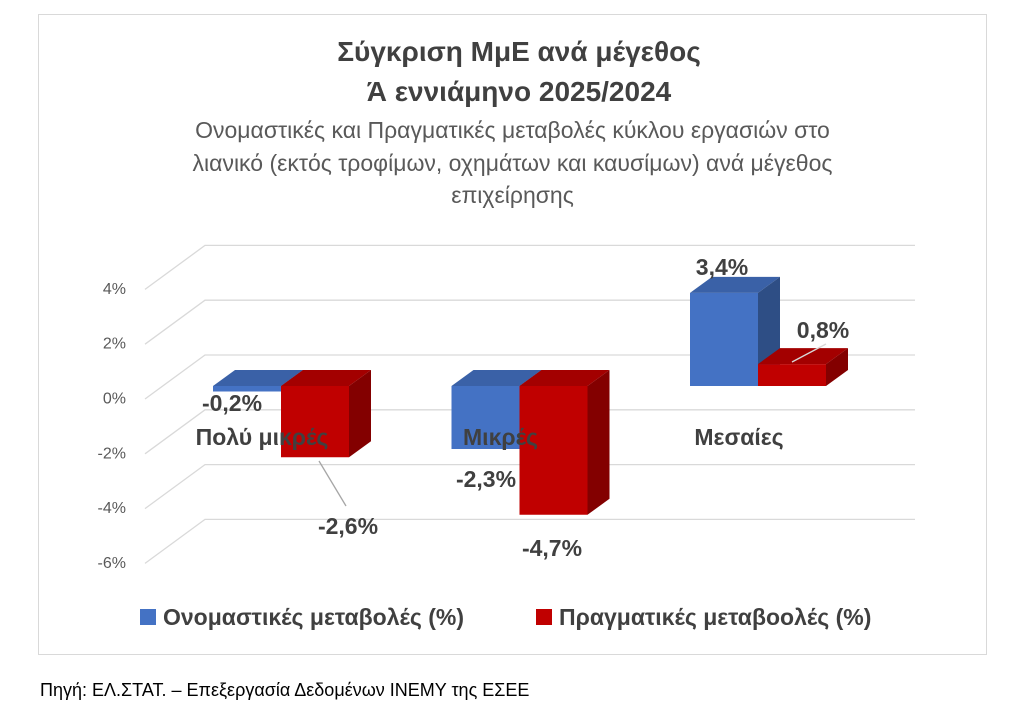 The image size is (1024, 704). I want to click on data-label-nominal-very-small: -0,2%, so click(232, 403).